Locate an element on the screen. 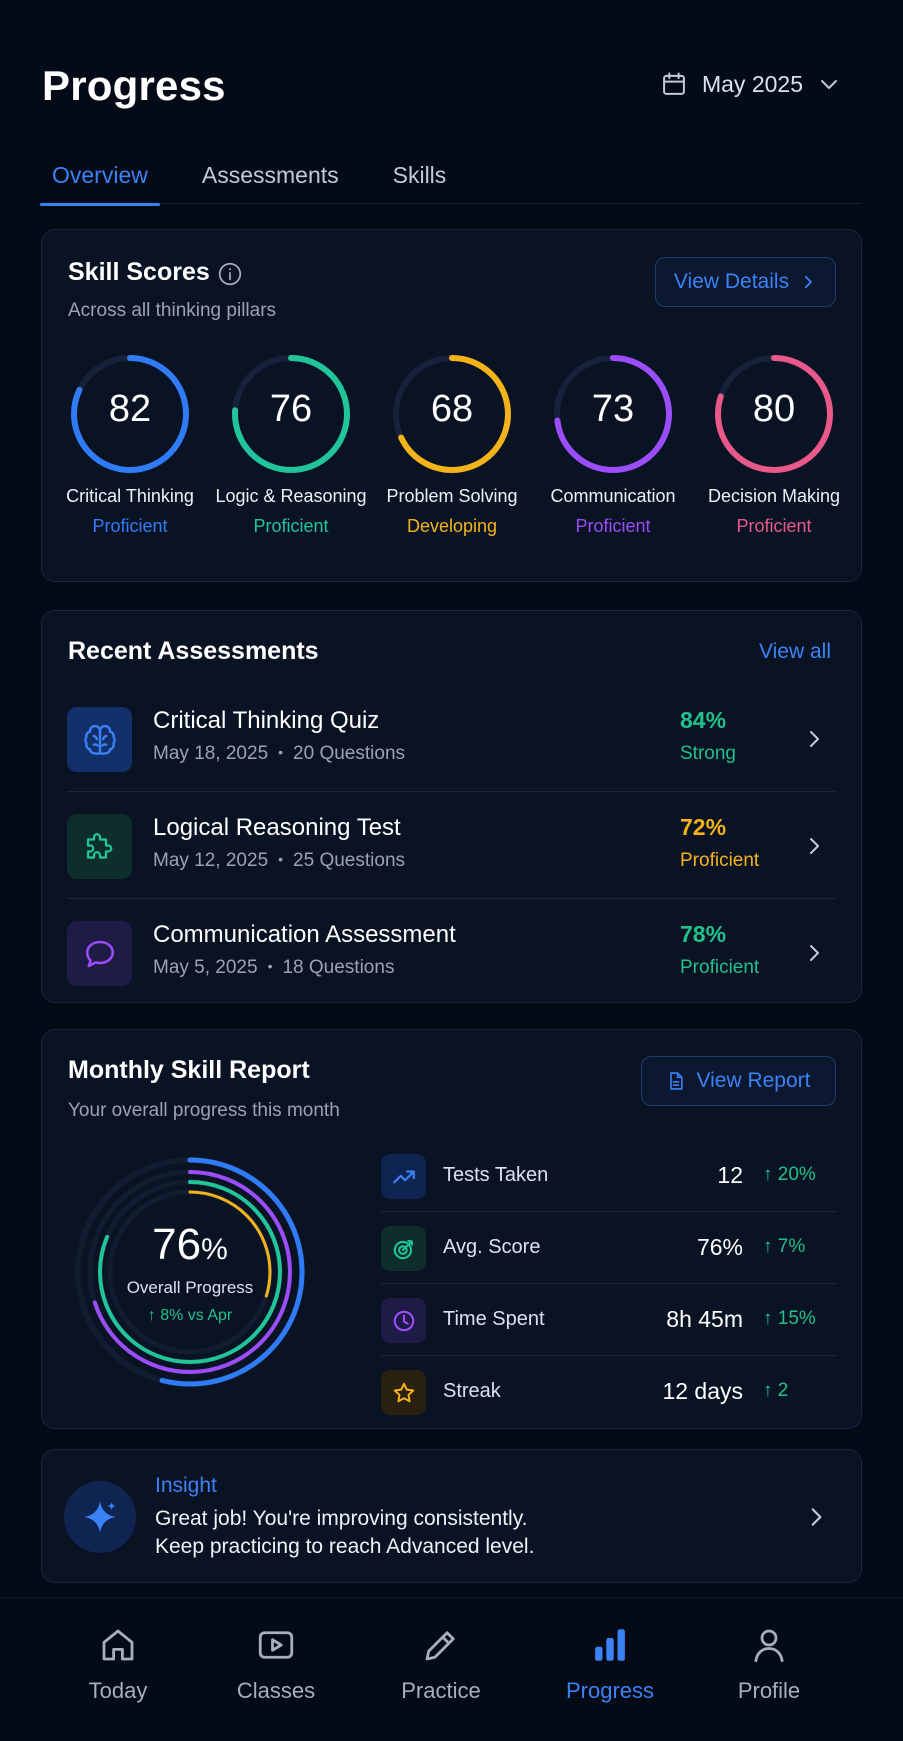 This screenshot has width=903, height=1741. assessment-name: Critical Thinking Quiz is located at coordinates (266, 720).